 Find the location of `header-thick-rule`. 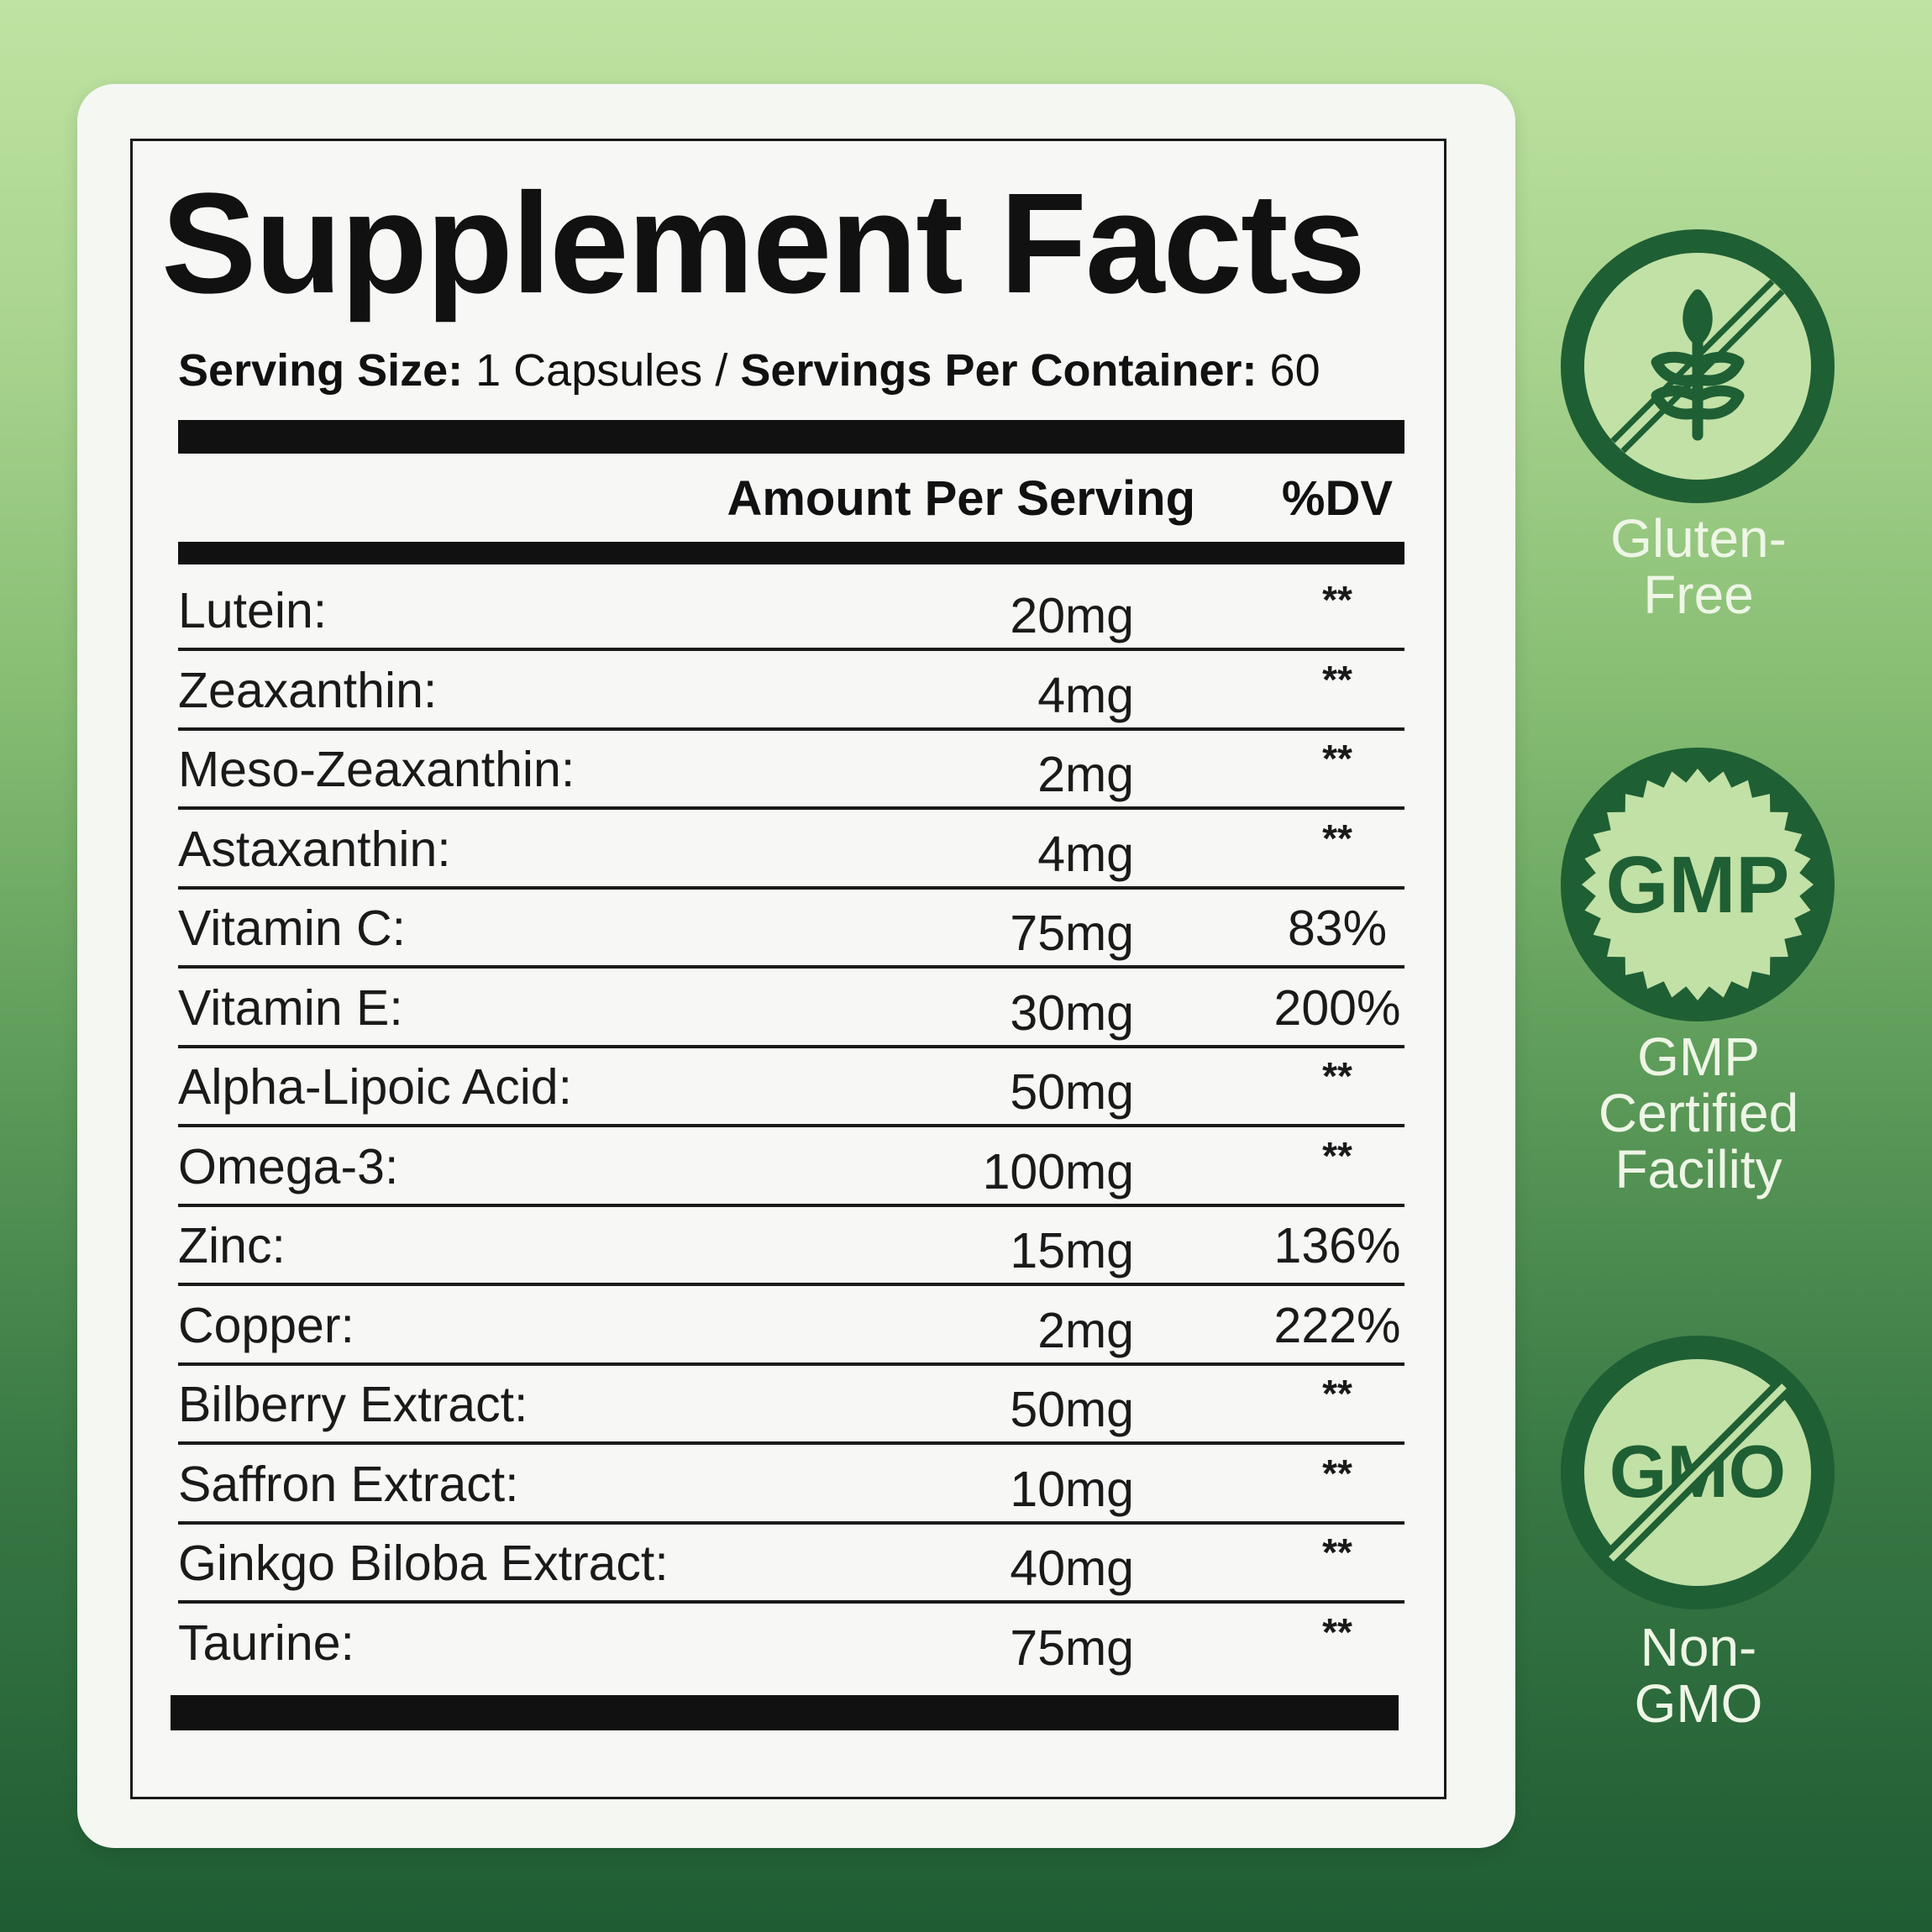

header-thick-rule is located at coordinates (791, 553).